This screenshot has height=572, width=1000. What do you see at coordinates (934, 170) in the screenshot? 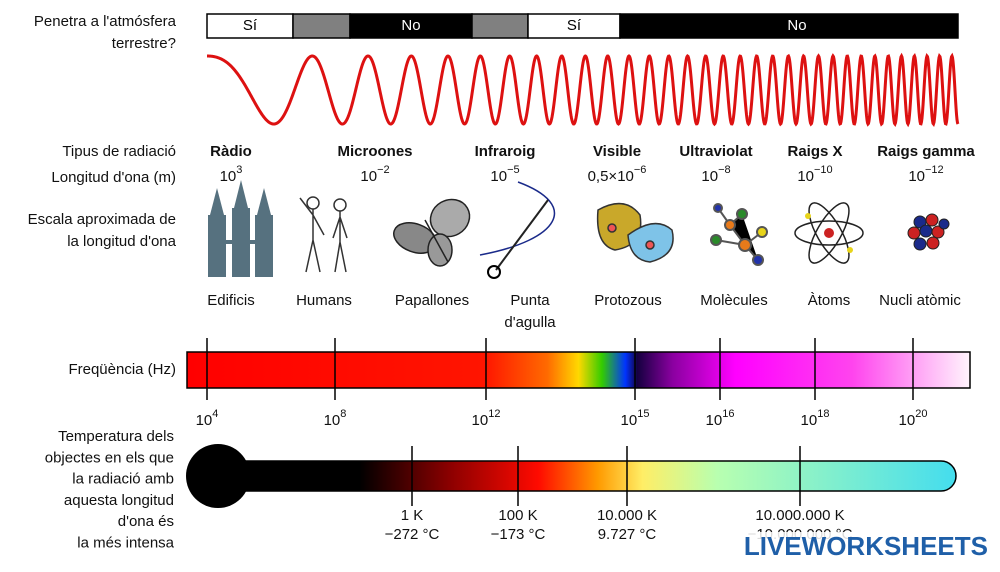
I see `band-wavelength-exp: −12` at bounding box center [934, 170].